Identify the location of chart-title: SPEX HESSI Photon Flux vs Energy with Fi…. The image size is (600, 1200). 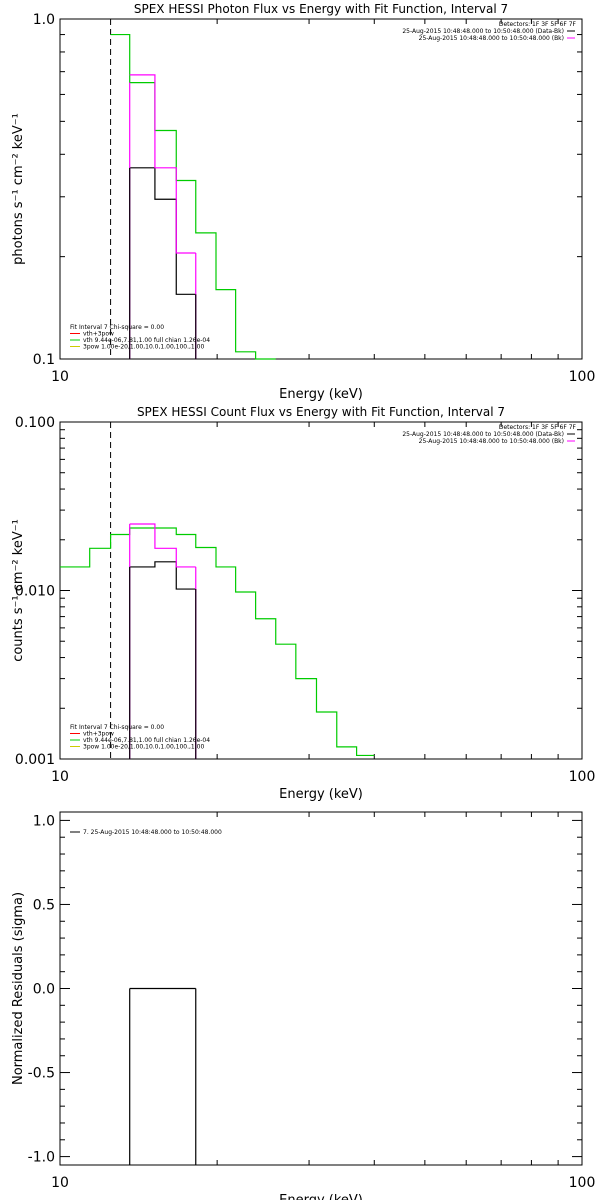
(321, 9).